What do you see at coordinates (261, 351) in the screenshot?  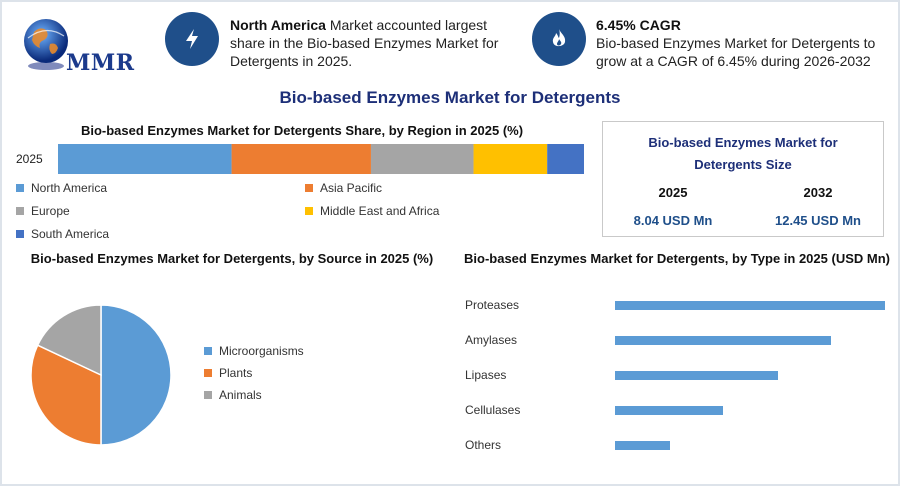 I see `legend-label: Microorganisms` at bounding box center [261, 351].